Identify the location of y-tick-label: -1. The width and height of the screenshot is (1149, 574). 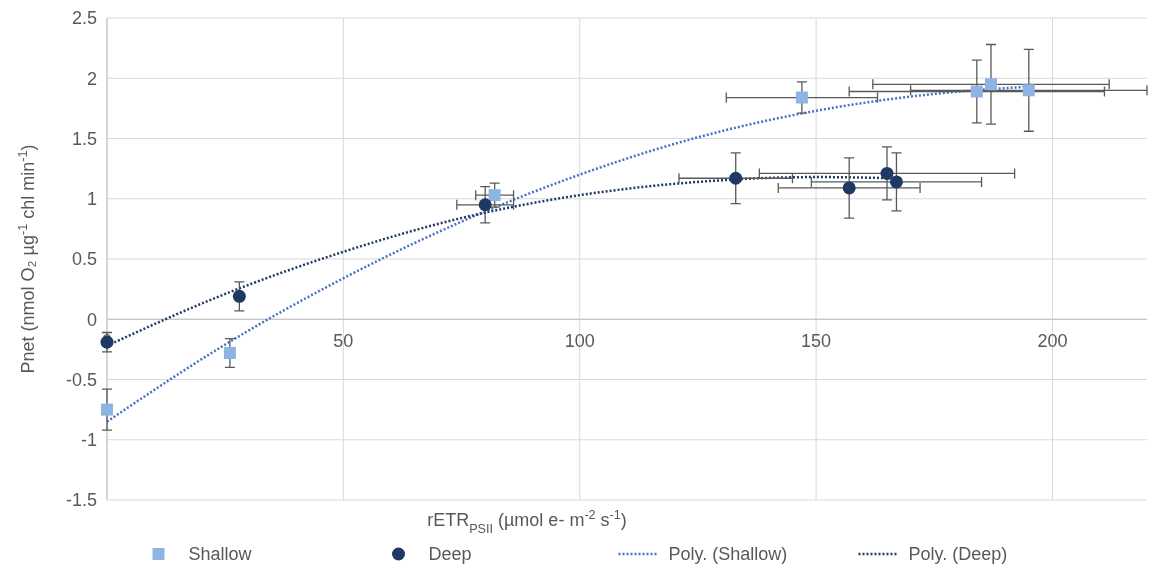
(88, 440).